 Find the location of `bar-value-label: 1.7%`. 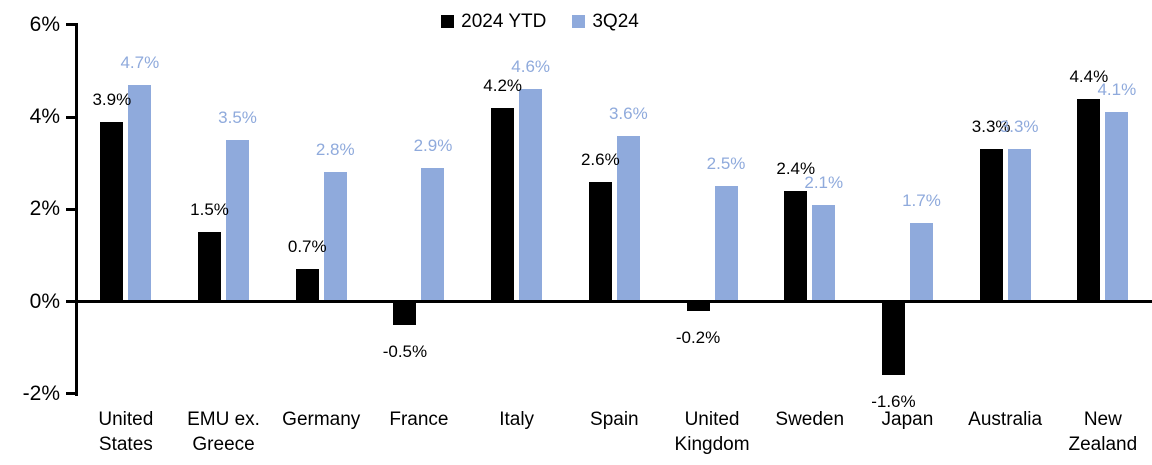

bar-value-label: 1.7% is located at coordinates (921, 201).